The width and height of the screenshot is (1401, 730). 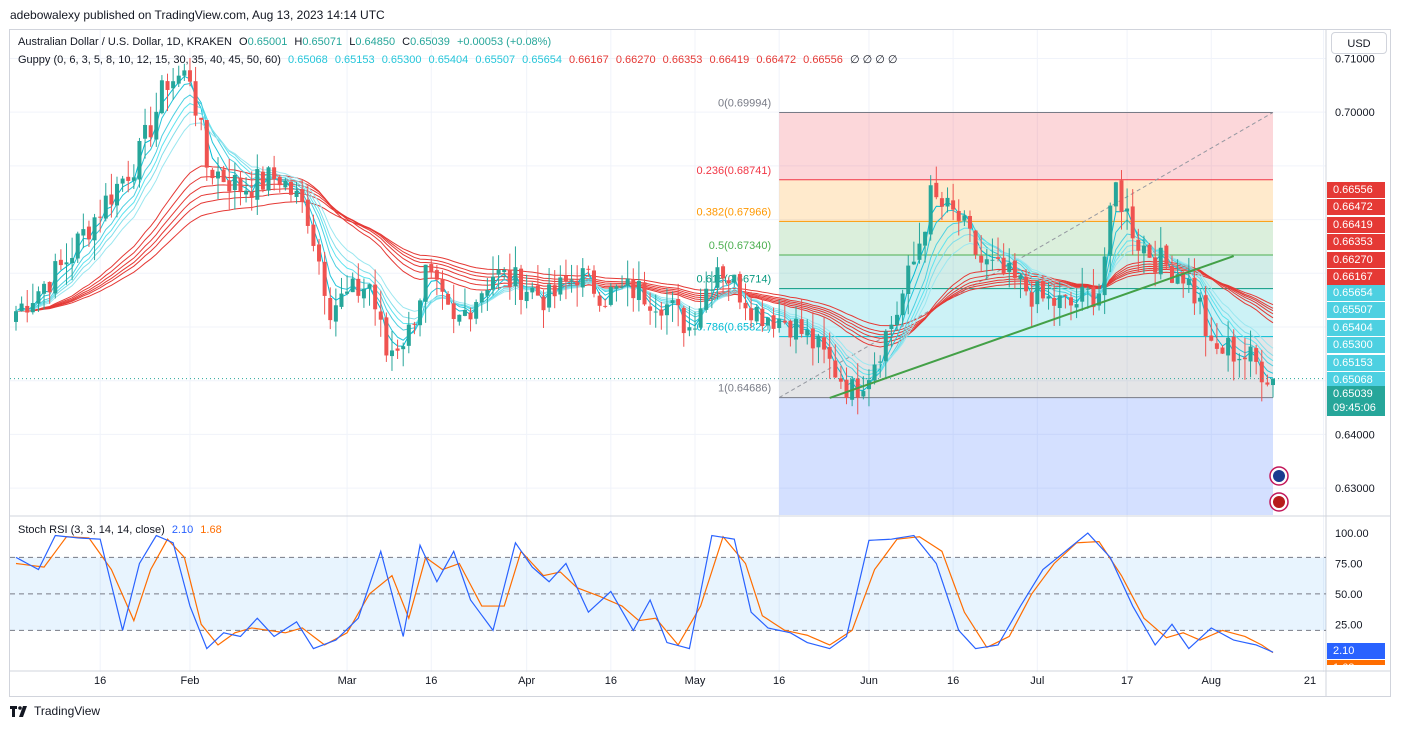 What do you see at coordinates (1352, 534) in the screenshot?
I see `rsi-tick-label: 100.00` at bounding box center [1352, 534].